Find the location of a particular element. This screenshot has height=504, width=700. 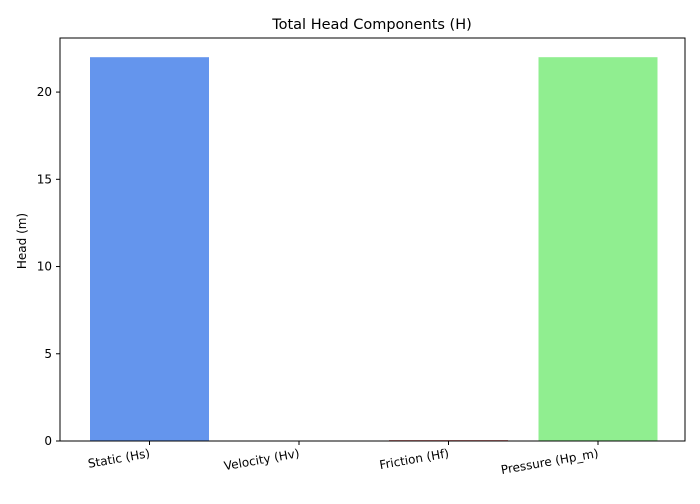

chart-title: Total Head Components (H) is located at coordinates (371, 25).